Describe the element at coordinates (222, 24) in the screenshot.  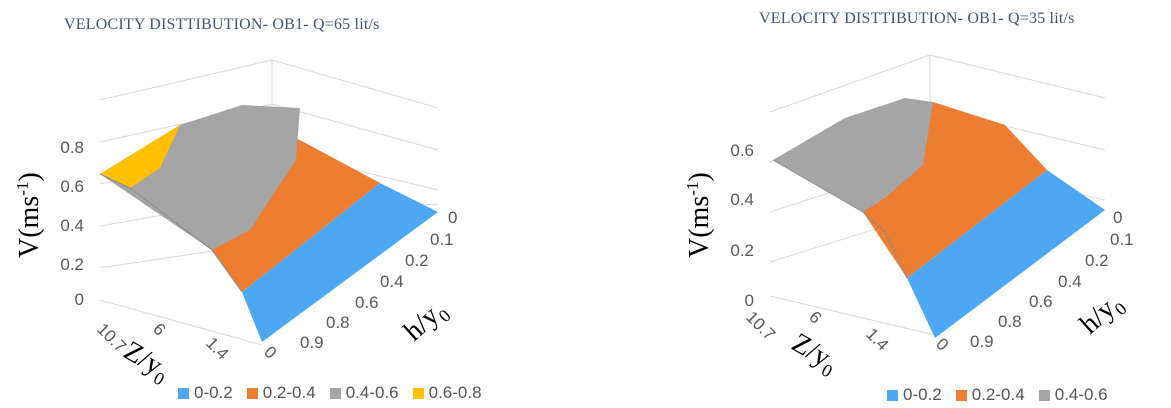
I see `chart-title: VELOCITY DISTTIBUTION- OB1- Q=65 lit/s` at that location.